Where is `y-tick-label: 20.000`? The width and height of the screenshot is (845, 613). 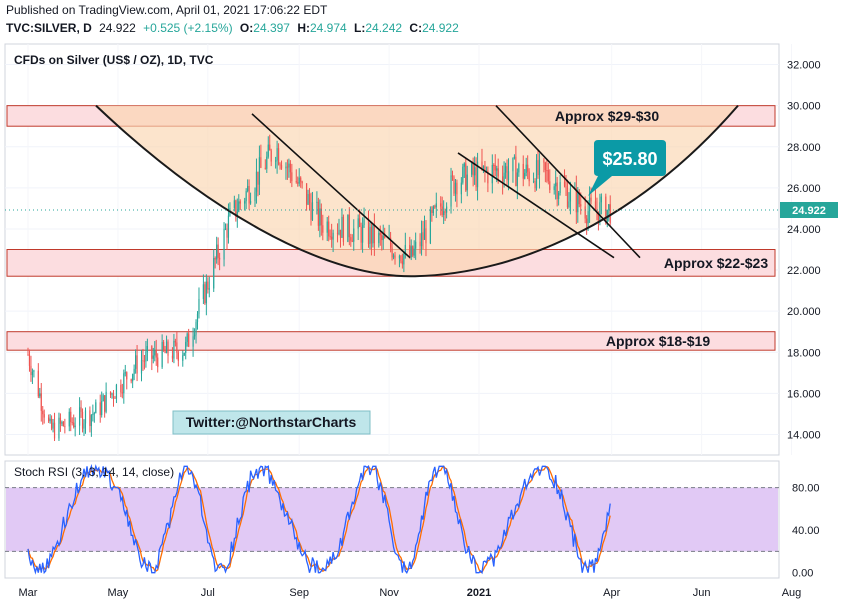 y-tick-label: 20.000 is located at coordinates (804, 312).